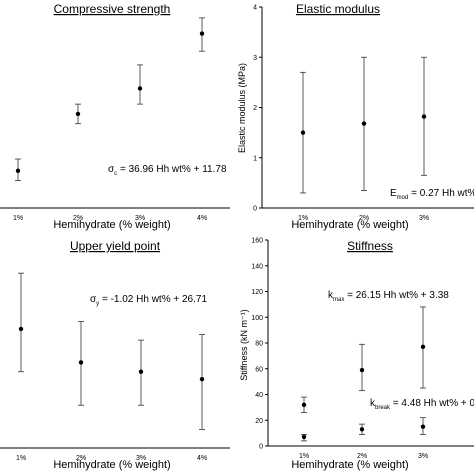 The height and width of the screenshot is (474, 474). Describe the element at coordinates (259, 344) in the screenshot. I see `y-tick-label: 80` at that location.